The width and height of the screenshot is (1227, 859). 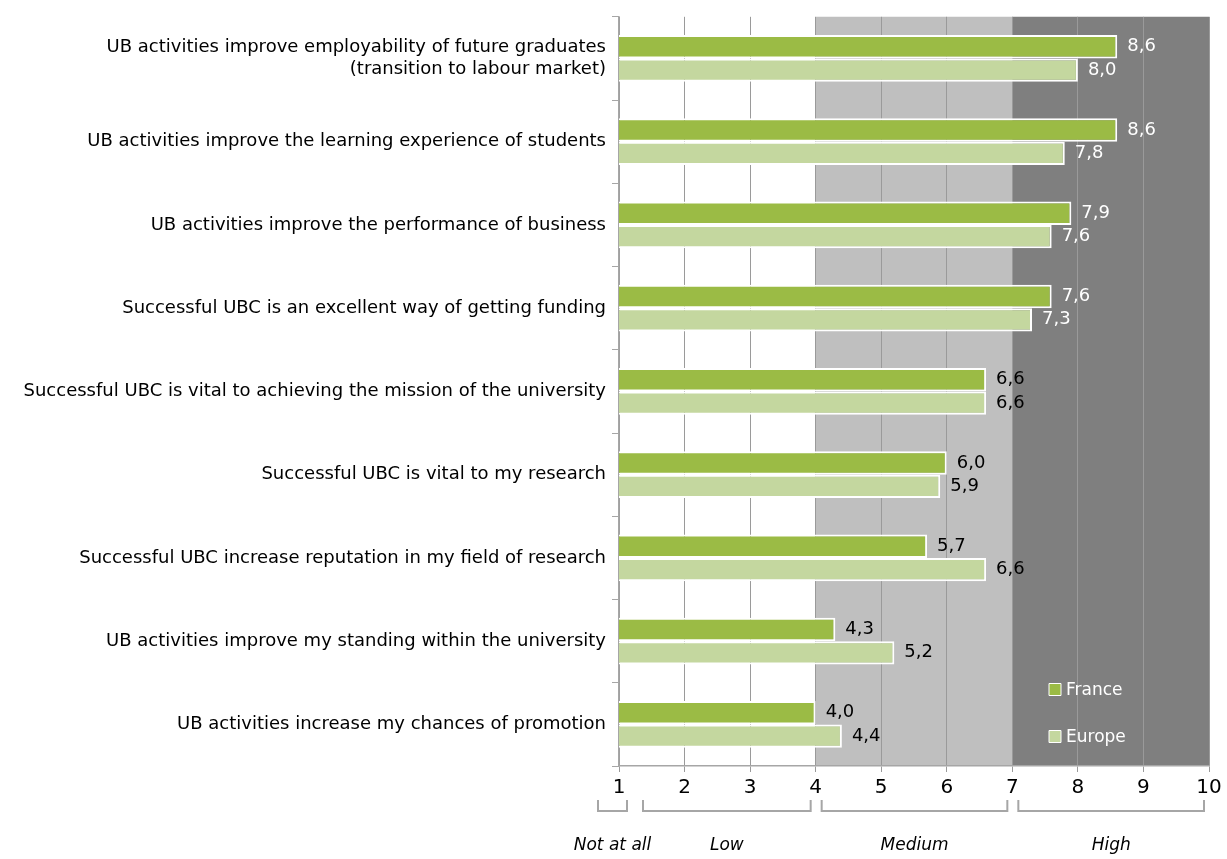 I want to click on data-label: 5,7, so click(x=951, y=544).